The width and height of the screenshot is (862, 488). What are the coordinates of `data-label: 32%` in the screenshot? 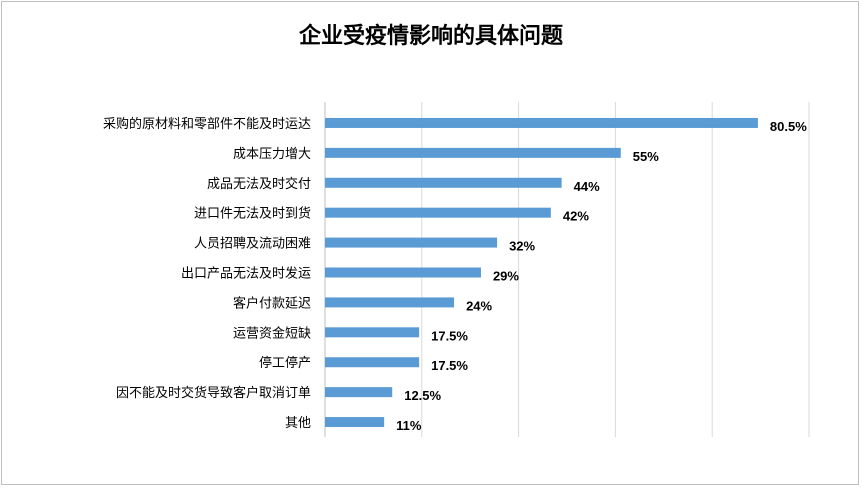 It's located at (522, 246).